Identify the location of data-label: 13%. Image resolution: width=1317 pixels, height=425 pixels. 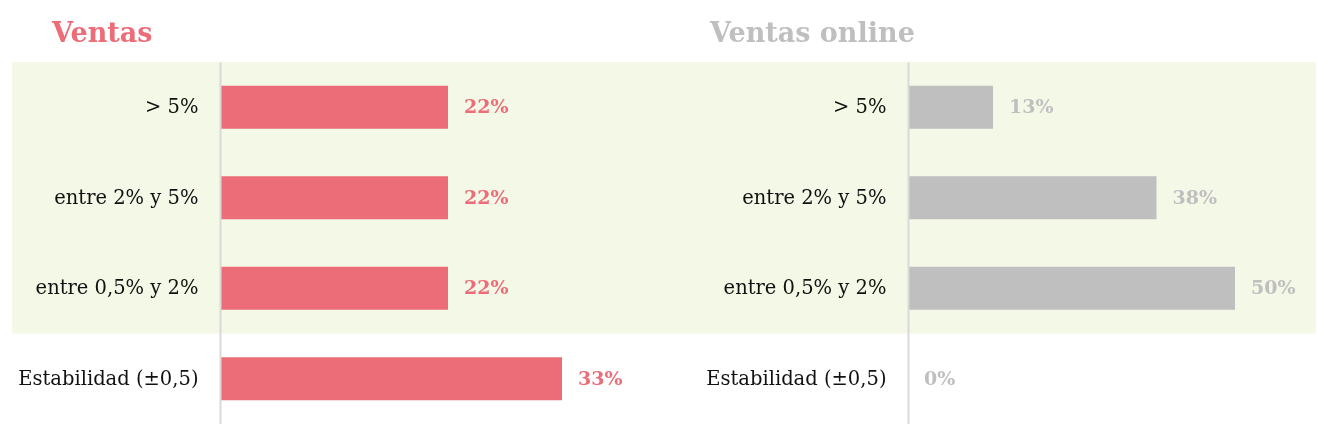
(1031, 106).